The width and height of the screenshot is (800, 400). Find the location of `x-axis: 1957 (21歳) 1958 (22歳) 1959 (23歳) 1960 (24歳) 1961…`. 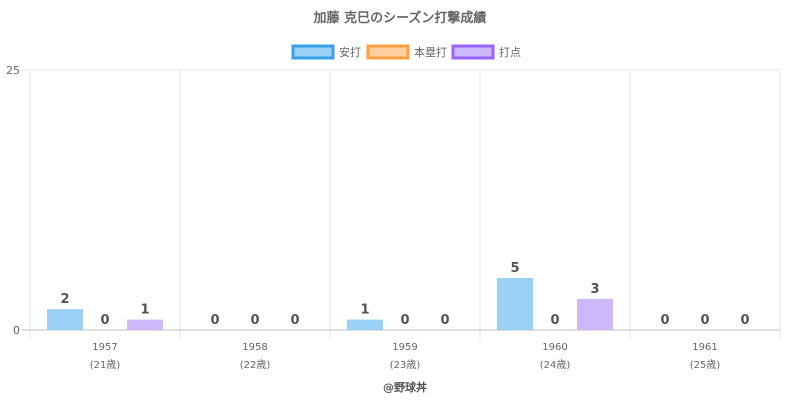

x-axis: 1957 (21歳) 1958 (22歳) 1959 (23歳) 1960 (24歳) 1961… is located at coordinates (405, 356).